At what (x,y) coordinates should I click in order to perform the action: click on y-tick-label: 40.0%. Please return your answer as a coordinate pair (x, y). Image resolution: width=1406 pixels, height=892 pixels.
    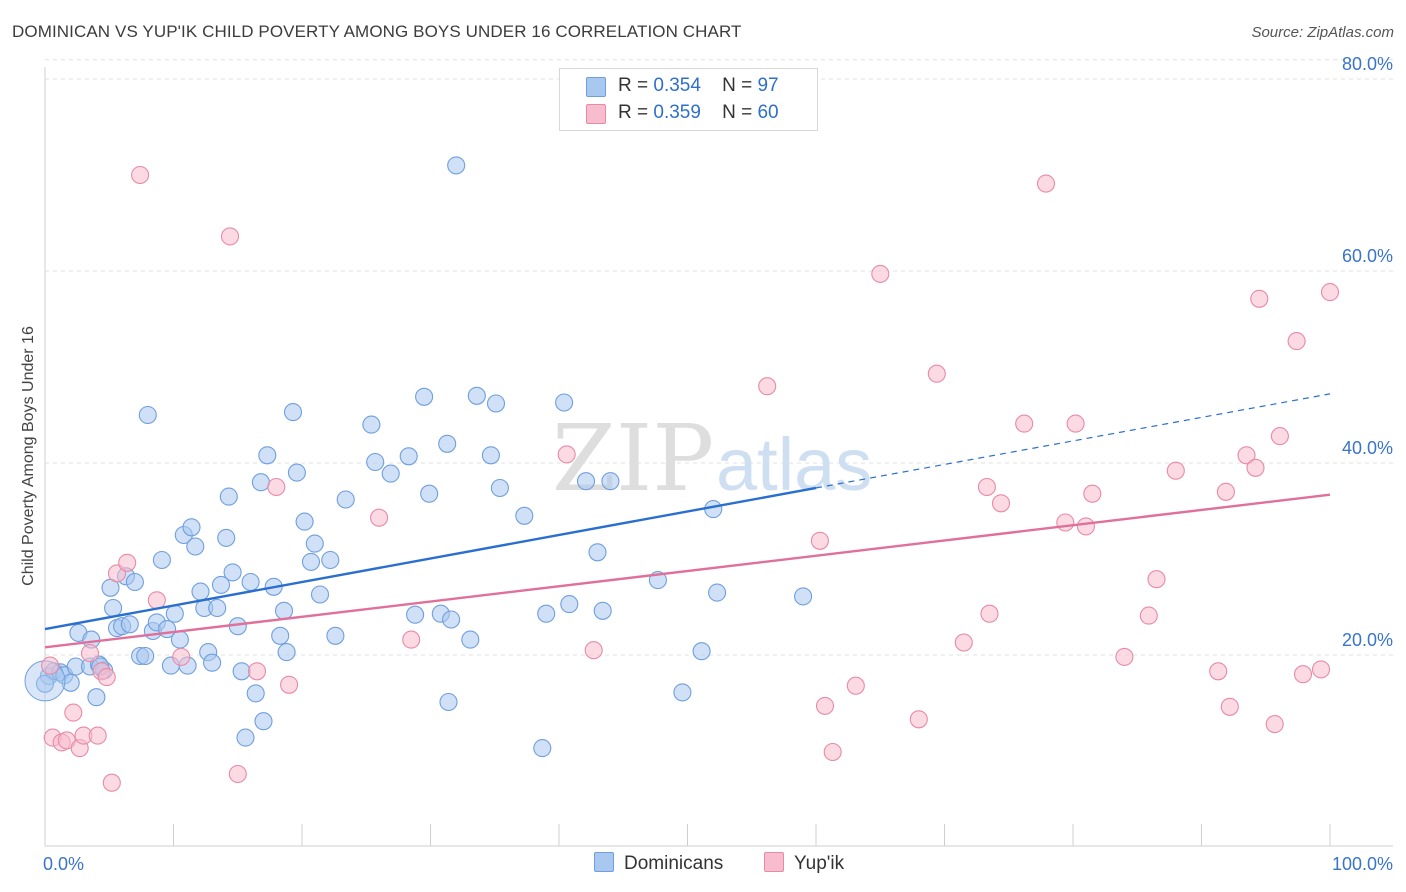
    Looking at the image, I should click on (1367, 448).